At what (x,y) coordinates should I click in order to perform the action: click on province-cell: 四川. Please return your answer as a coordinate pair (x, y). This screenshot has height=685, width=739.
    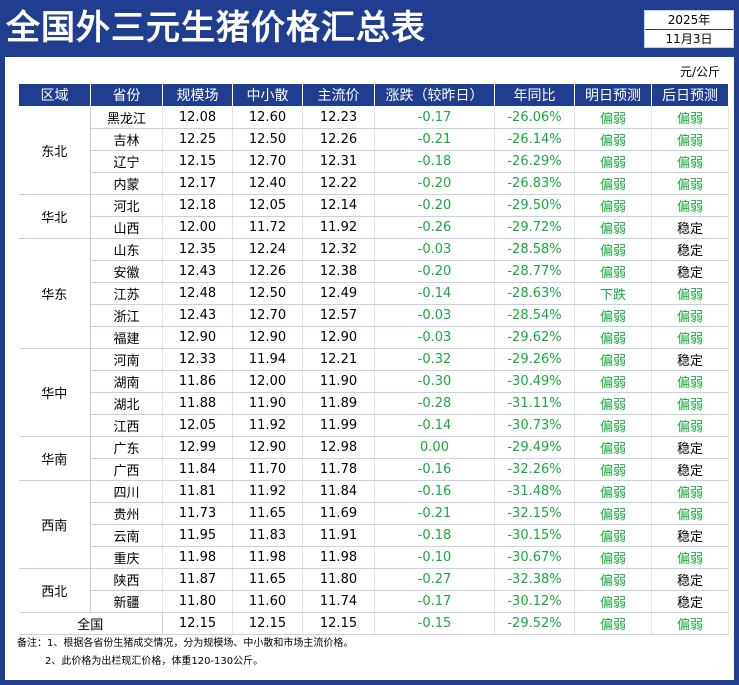
    Looking at the image, I should click on (126, 491).